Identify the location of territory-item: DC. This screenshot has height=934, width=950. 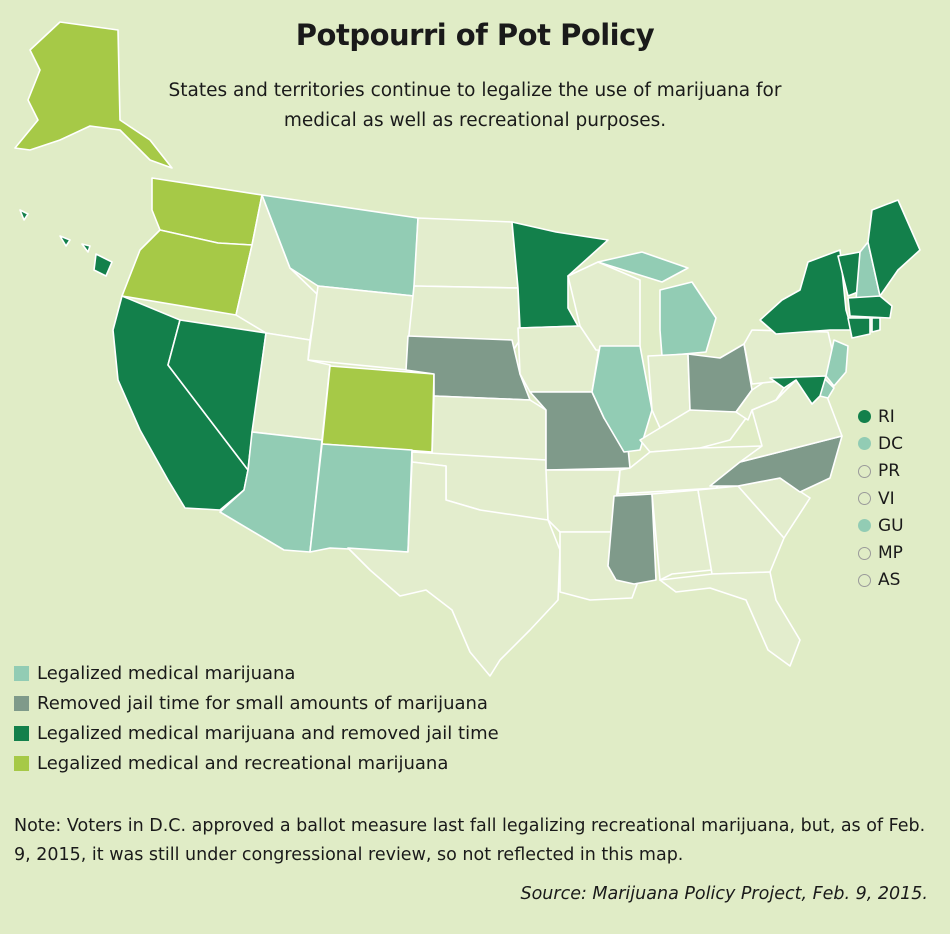
(881, 443).